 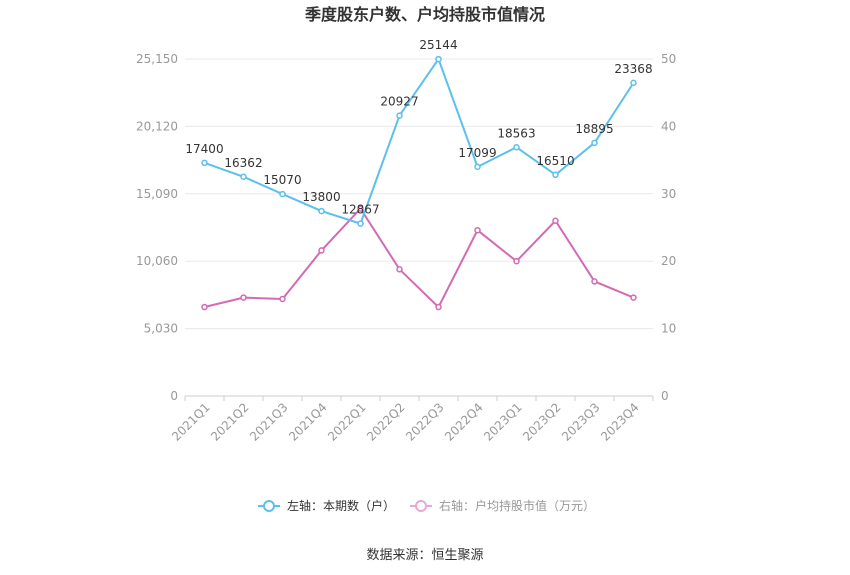 What do you see at coordinates (347, 422) in the screenshot?
I see `x-axis-tick-label: 2022Q1` at bounding box center [347, 422].